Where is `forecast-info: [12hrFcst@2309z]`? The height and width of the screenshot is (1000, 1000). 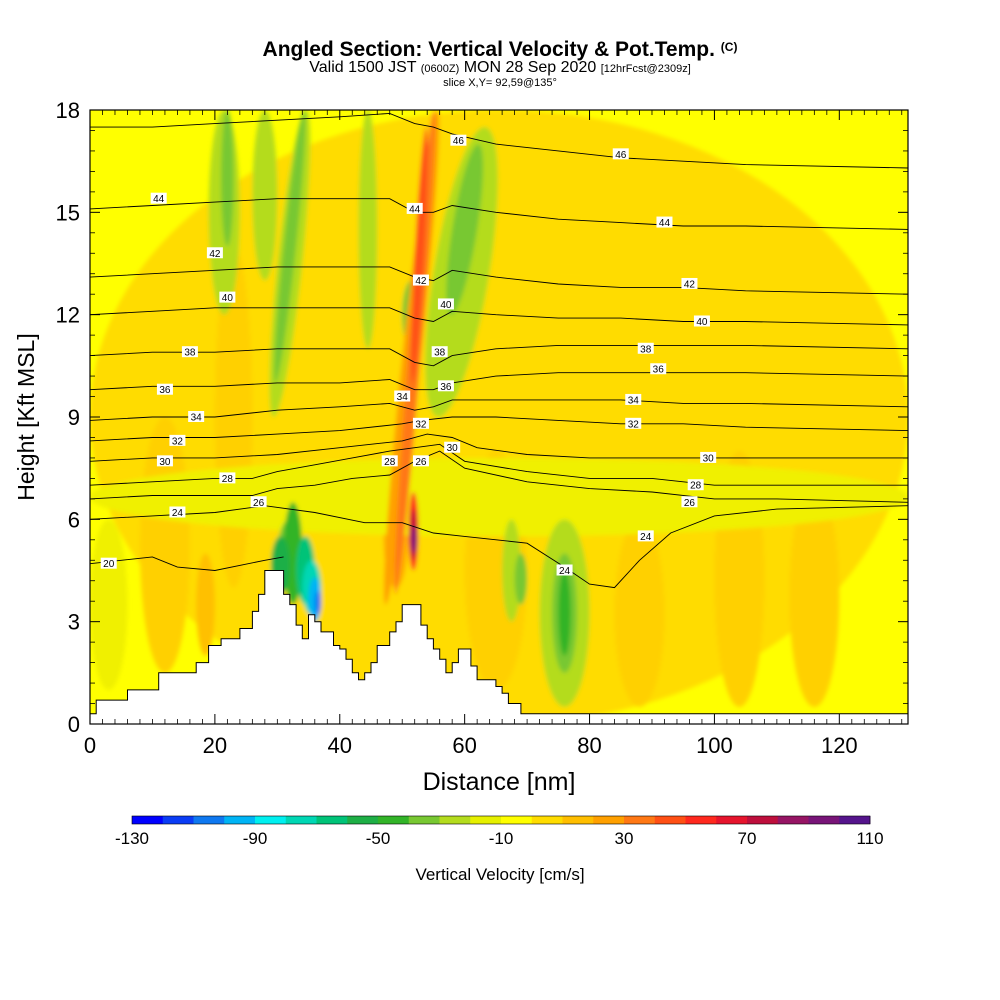
forecast-info: [12hrFcst@2309z] is located at coordinates (645, 69).